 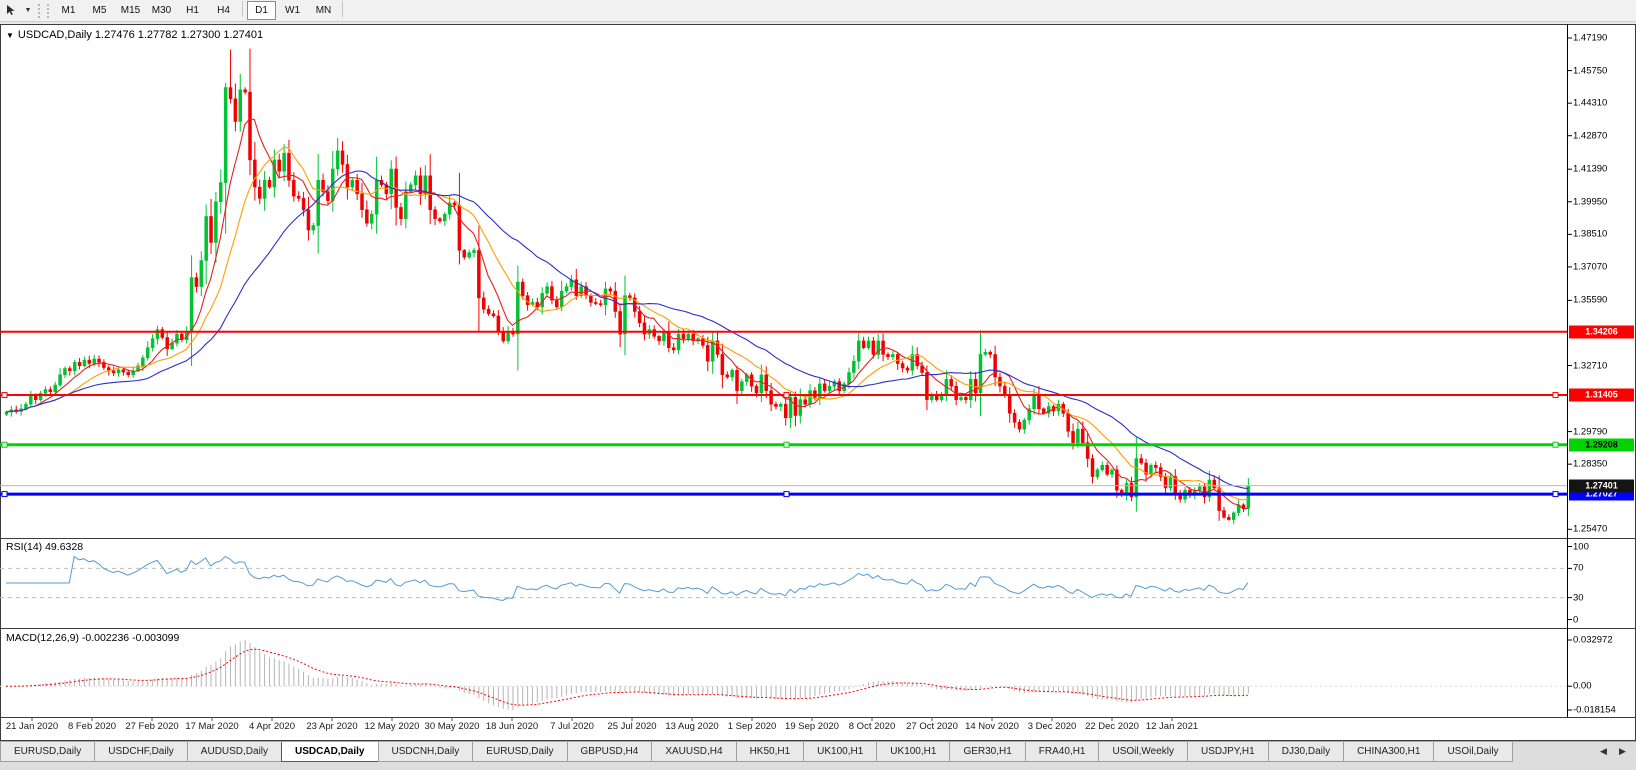 What do you see at coordinates (425, 752) in the screenshot?
I see `chart-tab-USDCNH-Daily: USDCNH,Daily` at bounding box center [425, 752].